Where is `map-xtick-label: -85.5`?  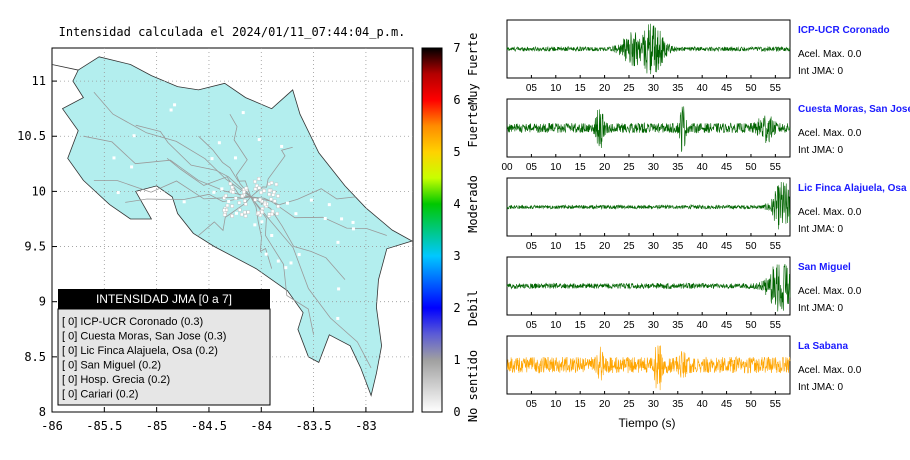
map-xtick-label: -85.5 is located at coordinates (104, 426).